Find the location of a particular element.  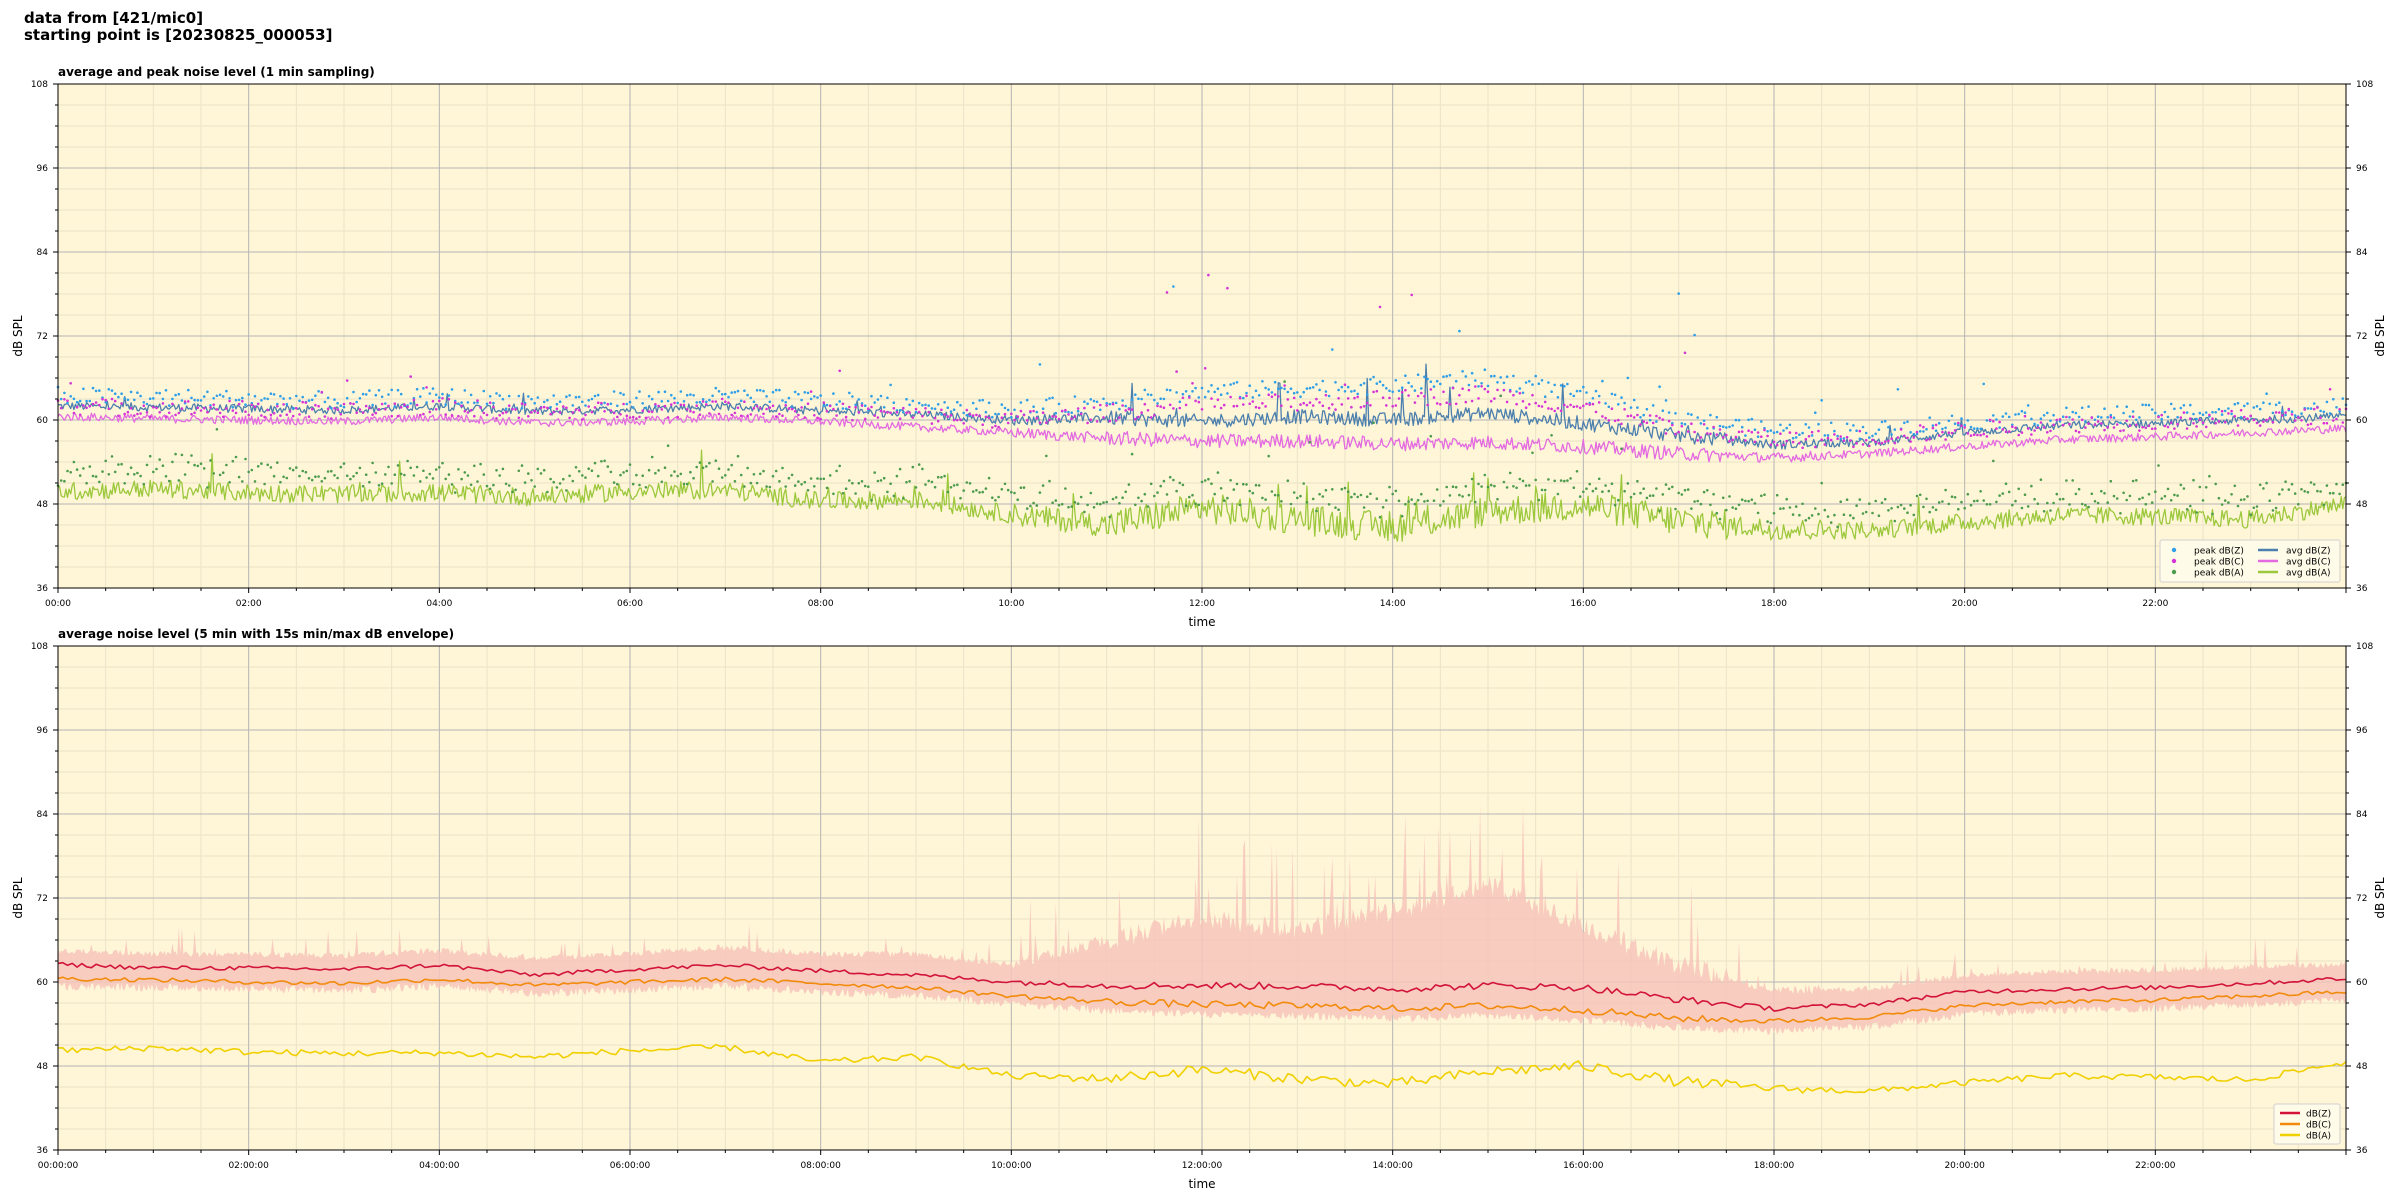

y-tick-label-left: 108 is located at coordinates (39, 647).